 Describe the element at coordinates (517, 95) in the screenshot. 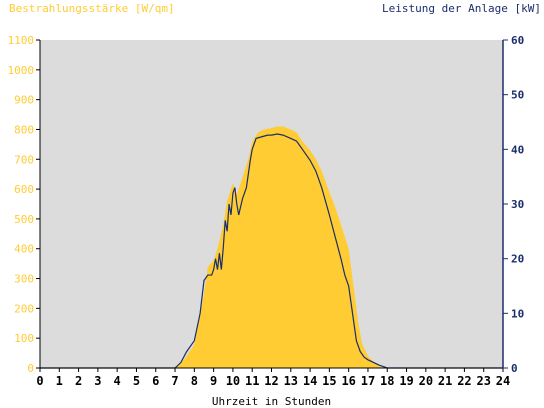

I see `right-tick-label: 50` at that location.